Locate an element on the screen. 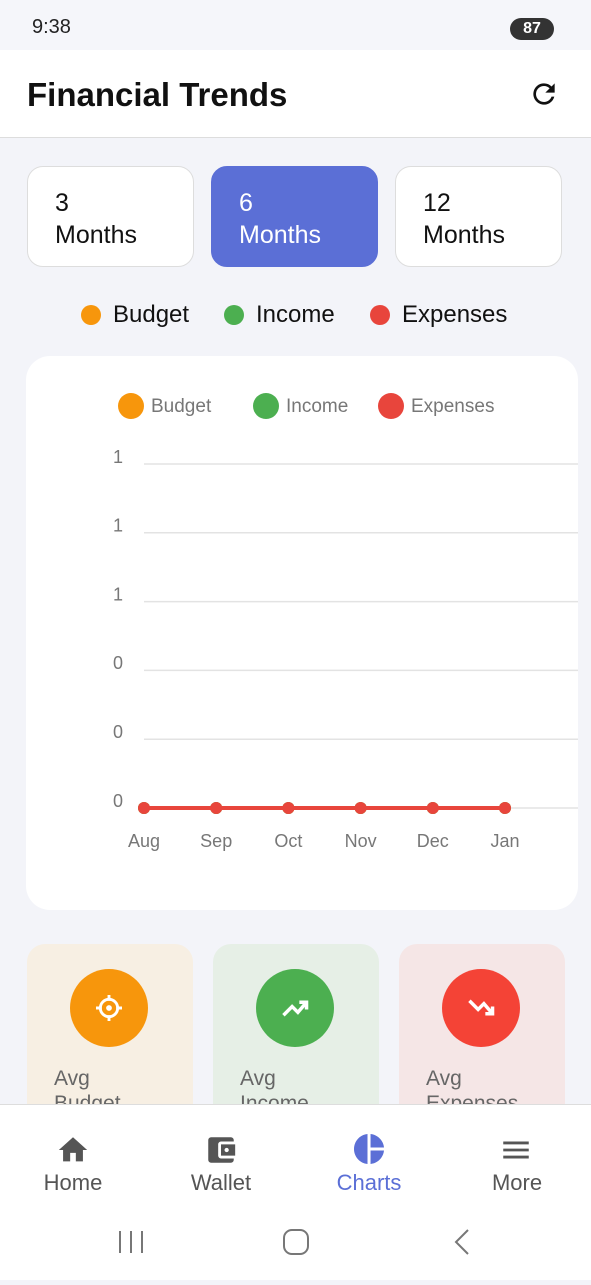 The image size is (591, 1285). battery: 87 is located at coordinates (532, 29).